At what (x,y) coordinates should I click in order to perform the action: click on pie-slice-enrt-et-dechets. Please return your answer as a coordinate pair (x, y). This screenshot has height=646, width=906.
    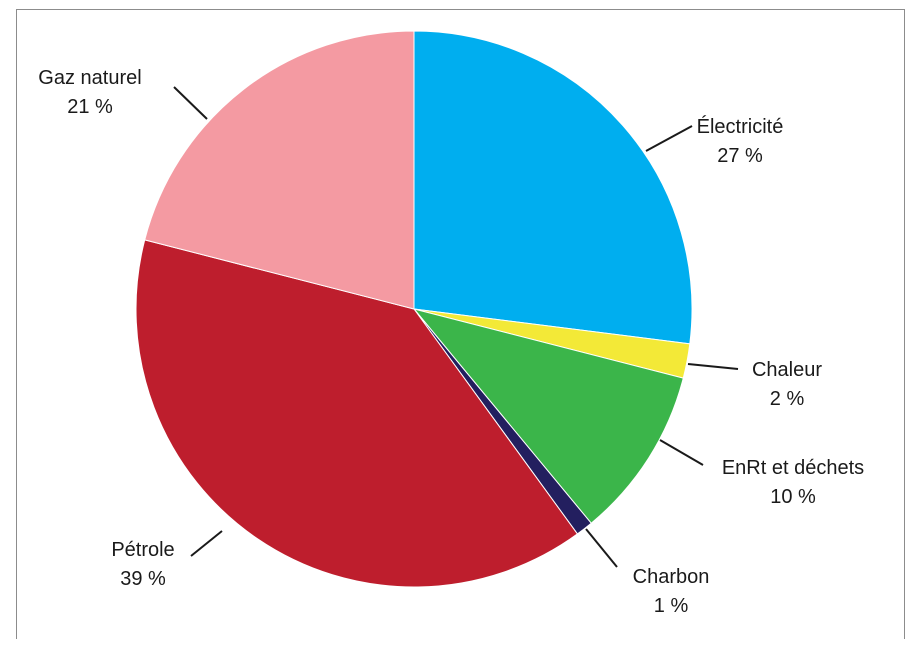
    Looking at the image, I should click on (548, 416).